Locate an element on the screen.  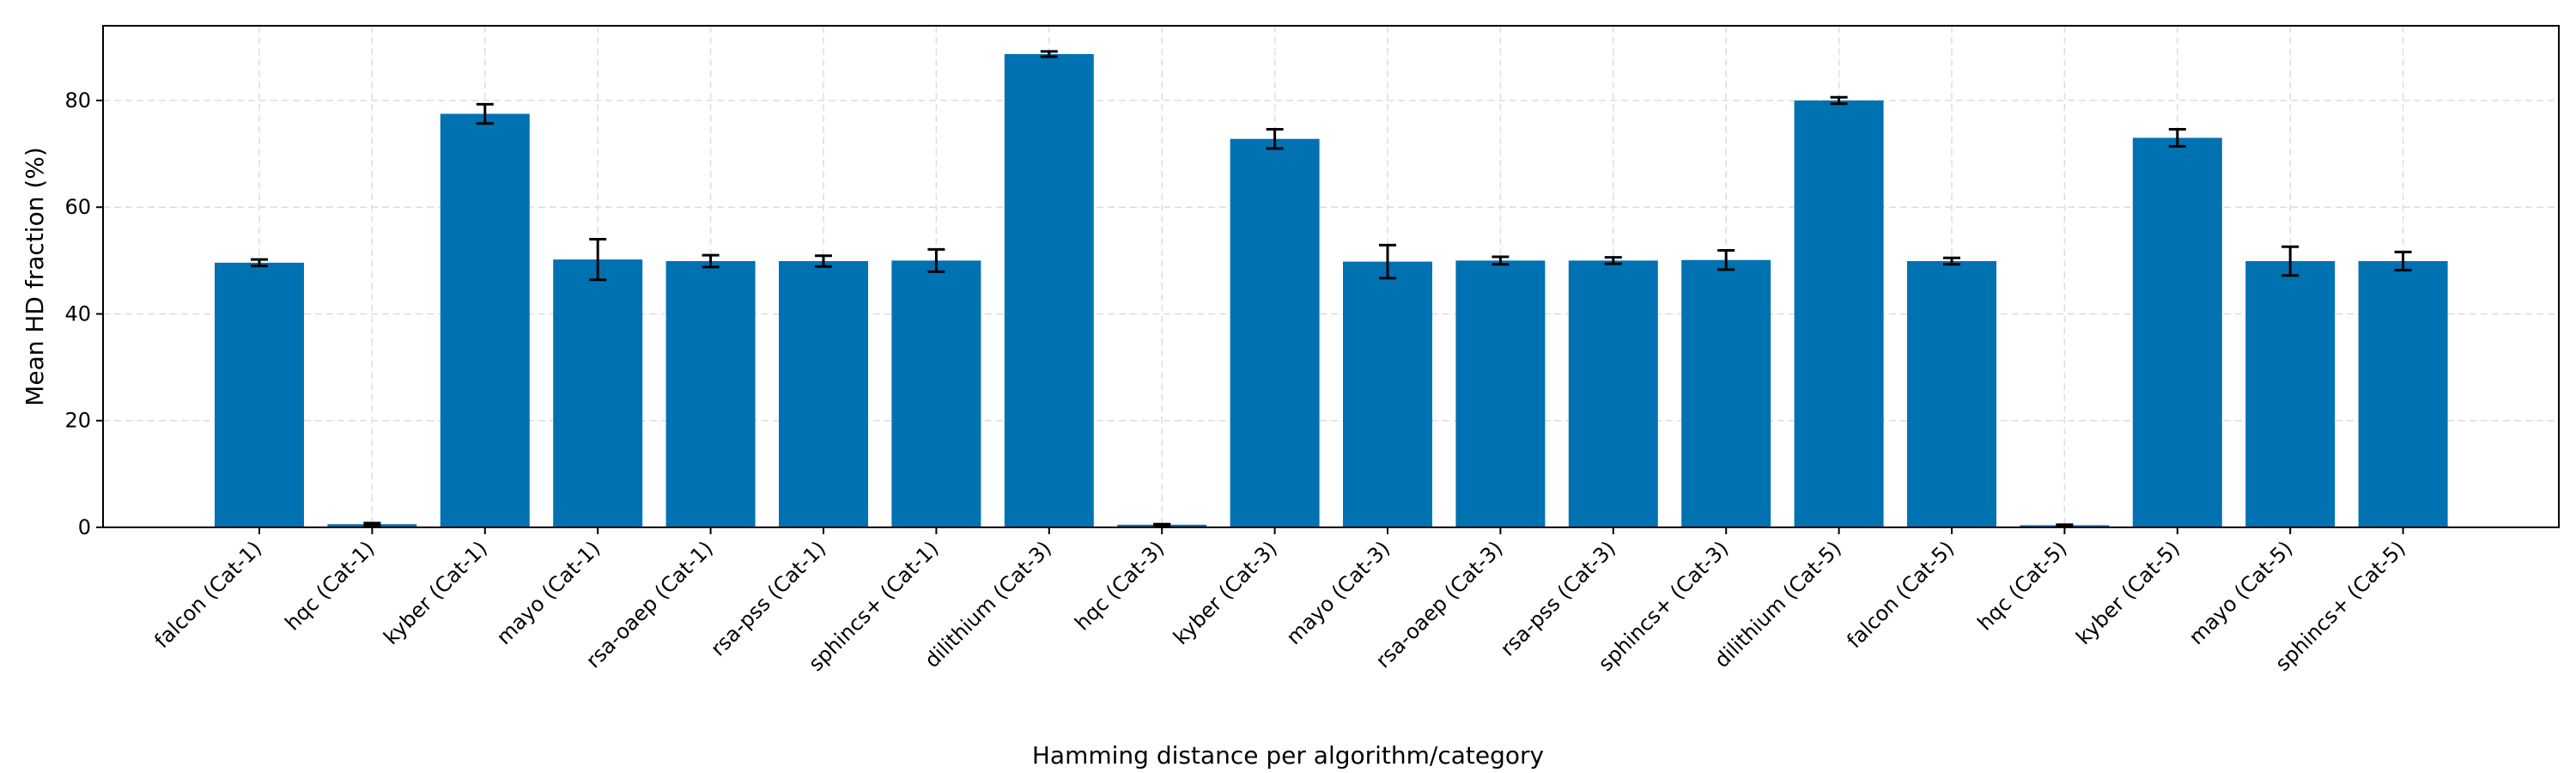
y-axis-ticks: 0 20 40 60 80 is located at coordinates (83, 313).